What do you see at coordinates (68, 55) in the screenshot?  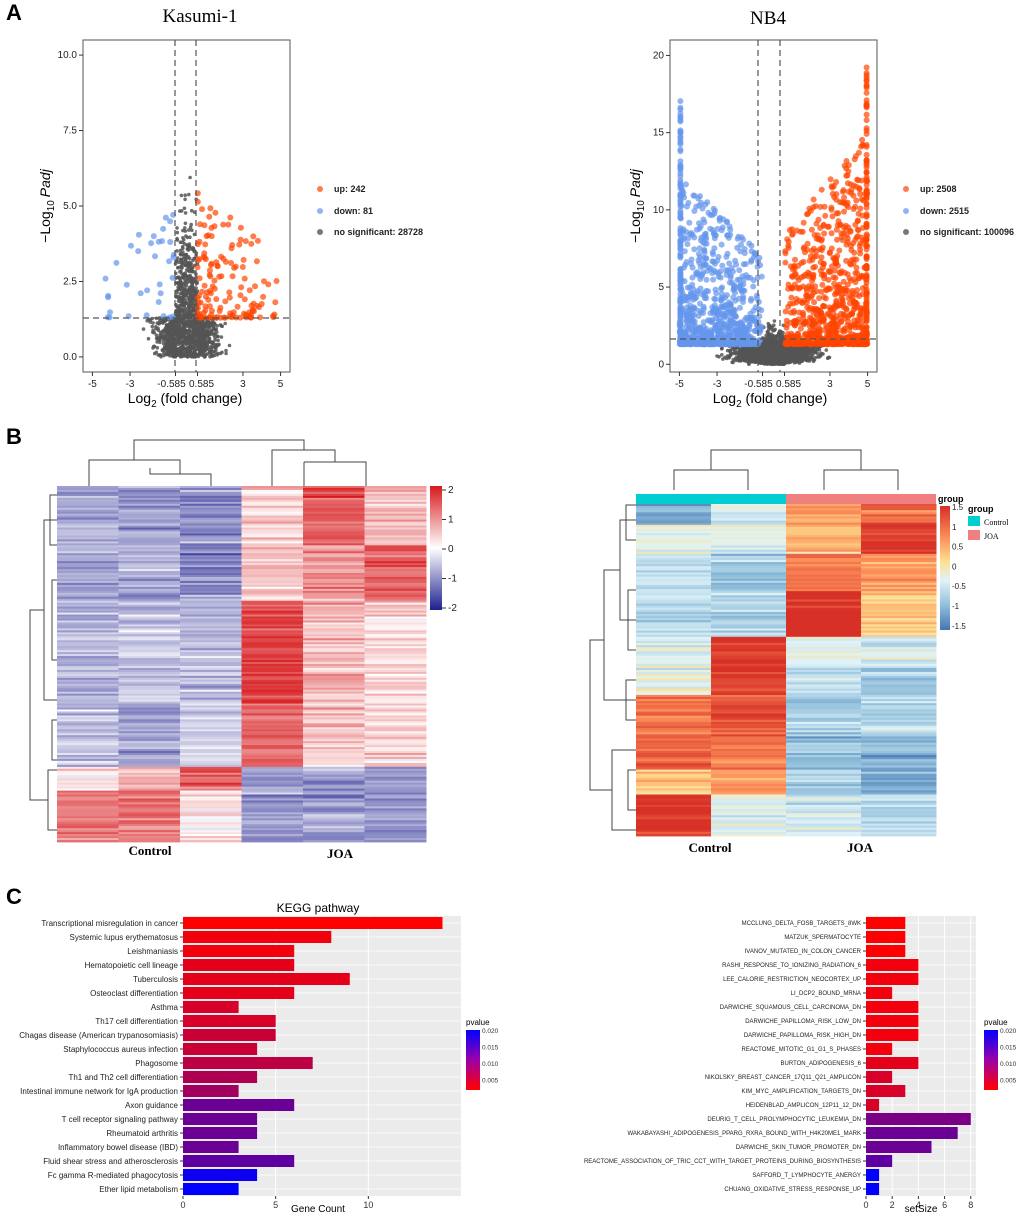 I see `y-tick-label: 10.0` at bounding box center [68, 55].